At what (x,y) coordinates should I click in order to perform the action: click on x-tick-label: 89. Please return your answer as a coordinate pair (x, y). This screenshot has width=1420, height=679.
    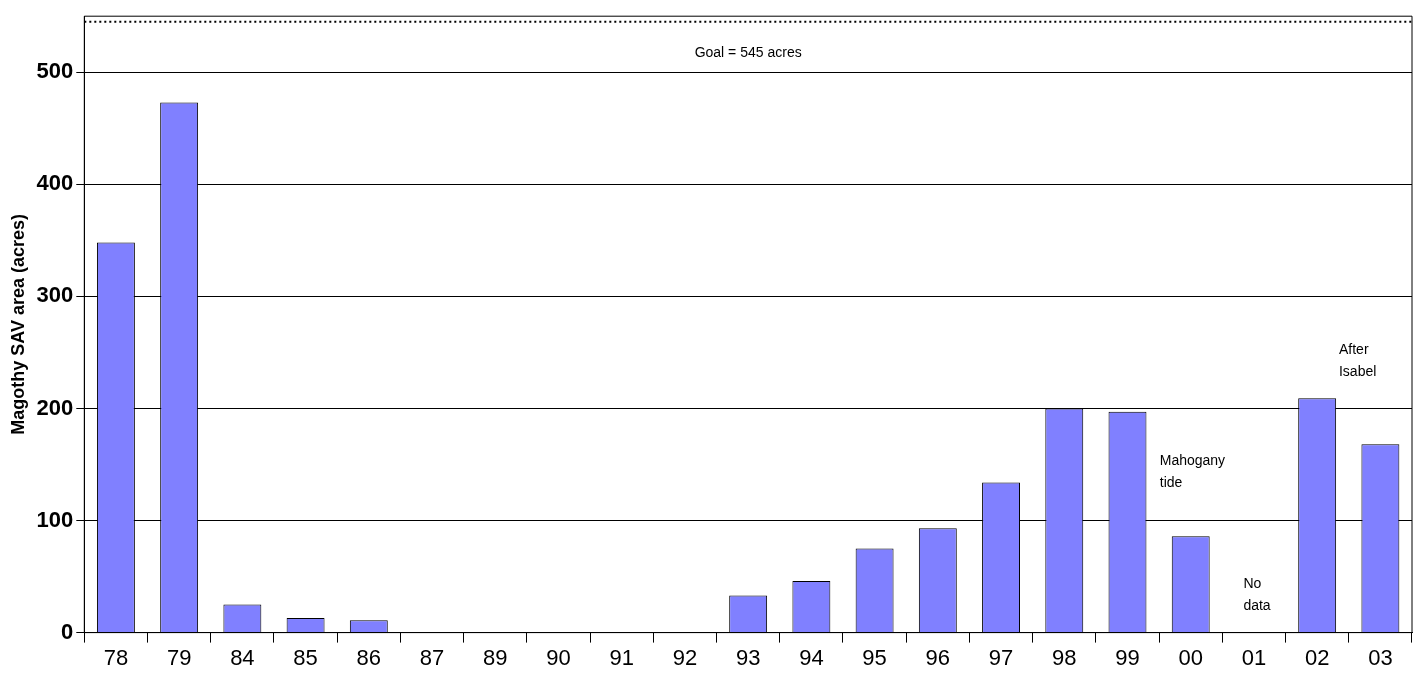
    Looking at the image, I should click on (495, 657).